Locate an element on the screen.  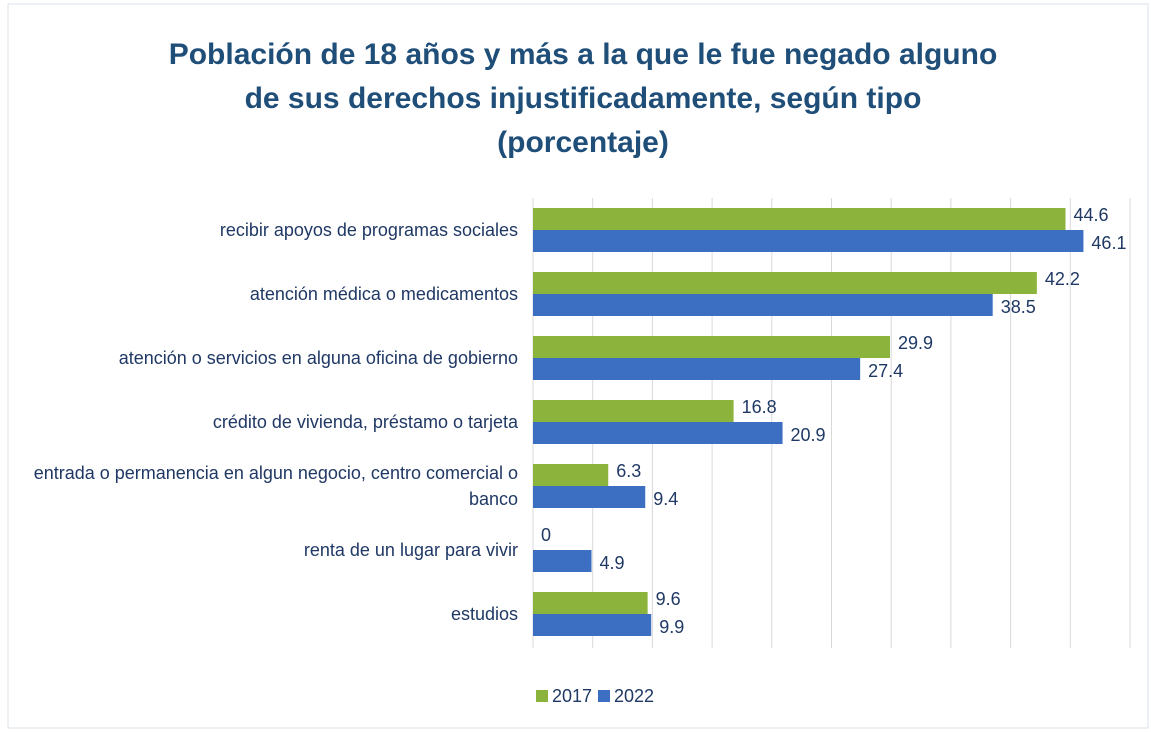
legend-label: 2017 is located at coordinates (572, 696).